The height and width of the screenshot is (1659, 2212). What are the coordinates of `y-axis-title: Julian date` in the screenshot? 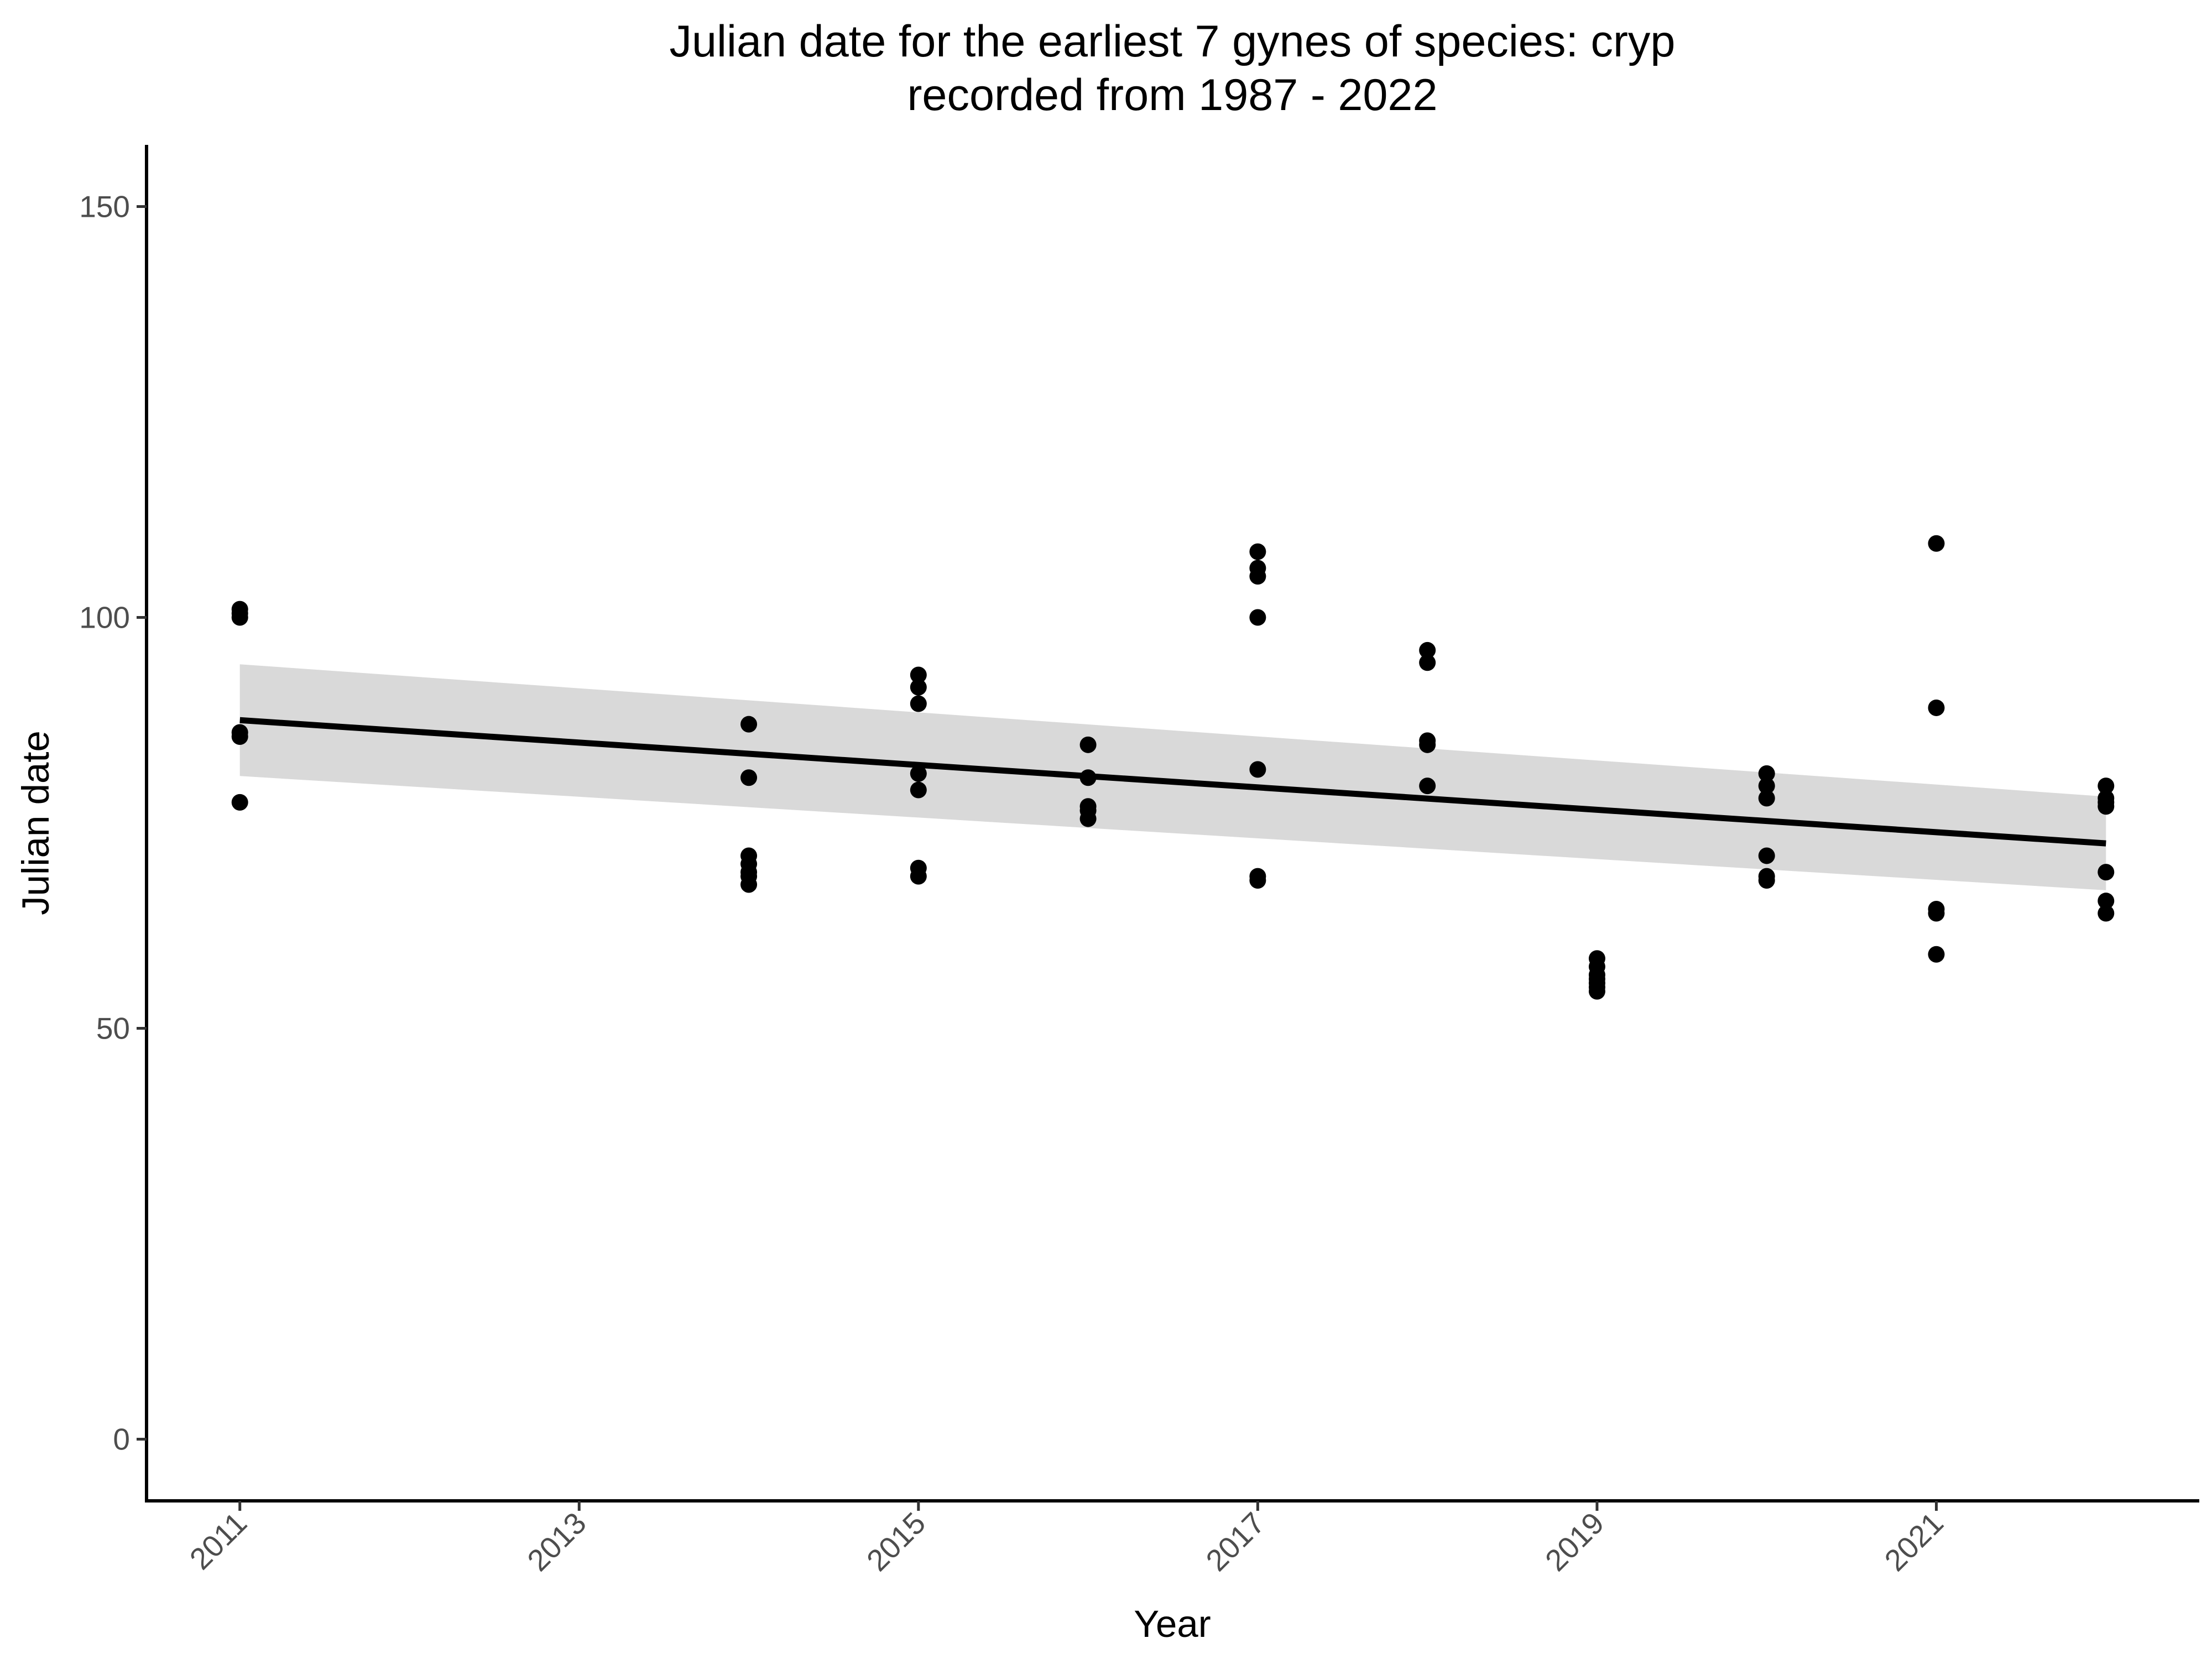 It's located at (35, 823).